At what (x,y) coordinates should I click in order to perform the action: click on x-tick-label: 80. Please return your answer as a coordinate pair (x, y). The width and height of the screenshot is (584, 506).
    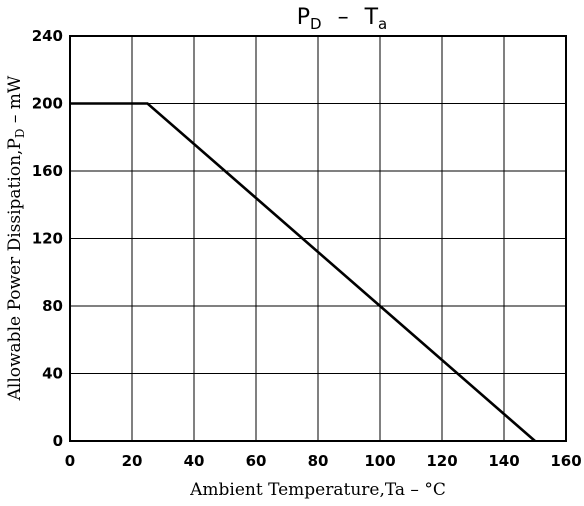
    Looking at the image, I should click on (318, 461).